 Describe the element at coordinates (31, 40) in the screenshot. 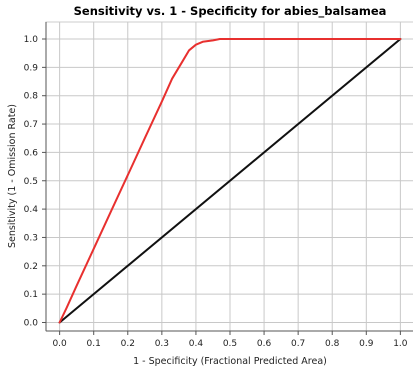

I see `y-tick-label: 1.0` at that location.